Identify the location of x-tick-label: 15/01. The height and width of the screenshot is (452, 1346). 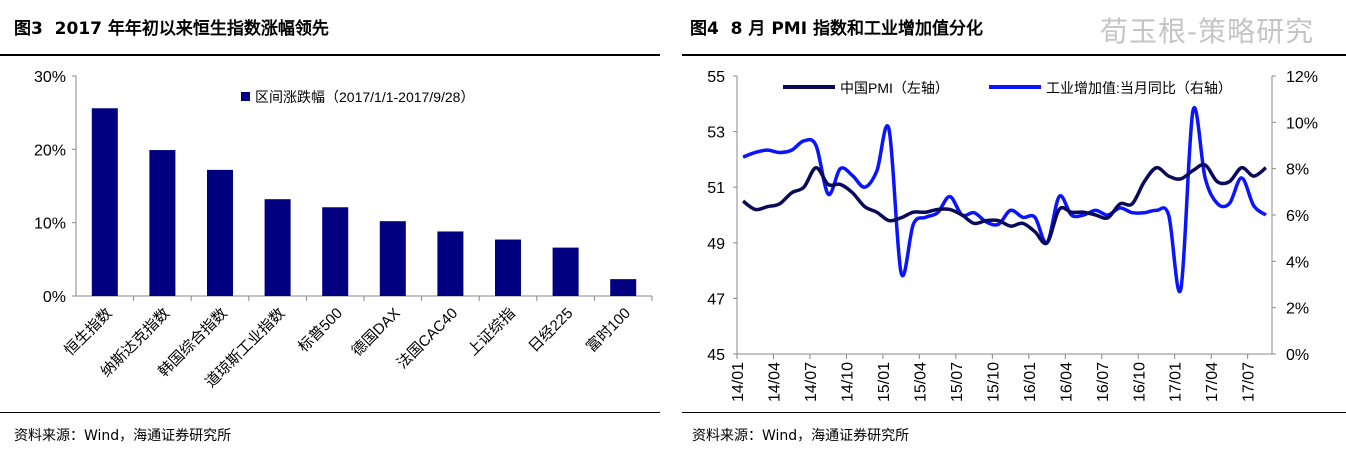
(884, 382).